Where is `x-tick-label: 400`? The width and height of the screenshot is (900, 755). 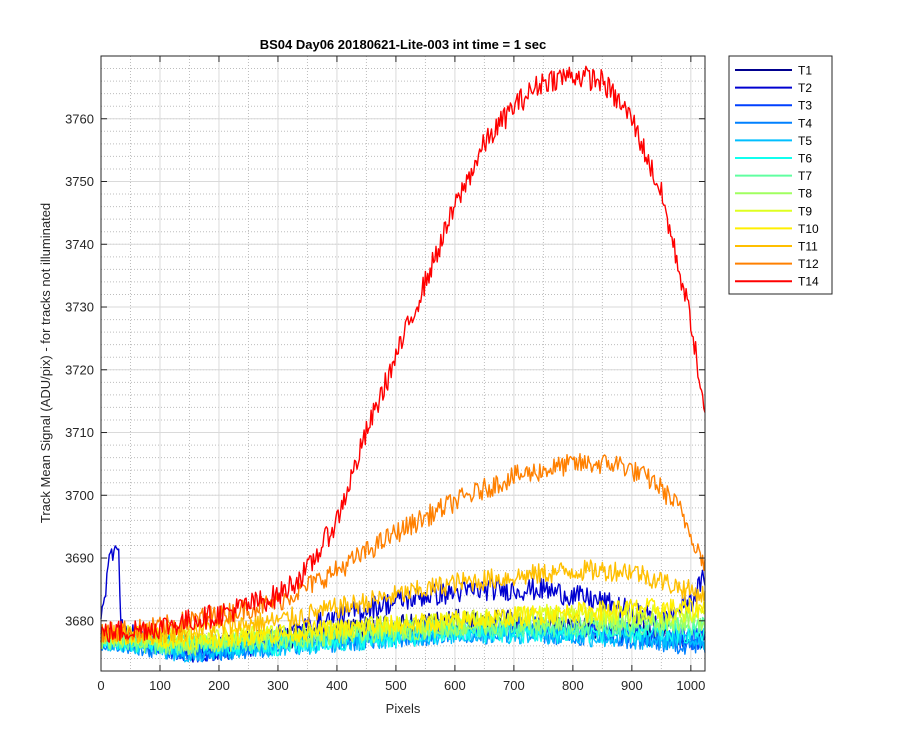
x-tick-label: 400 is located at coordinates (337, 685).